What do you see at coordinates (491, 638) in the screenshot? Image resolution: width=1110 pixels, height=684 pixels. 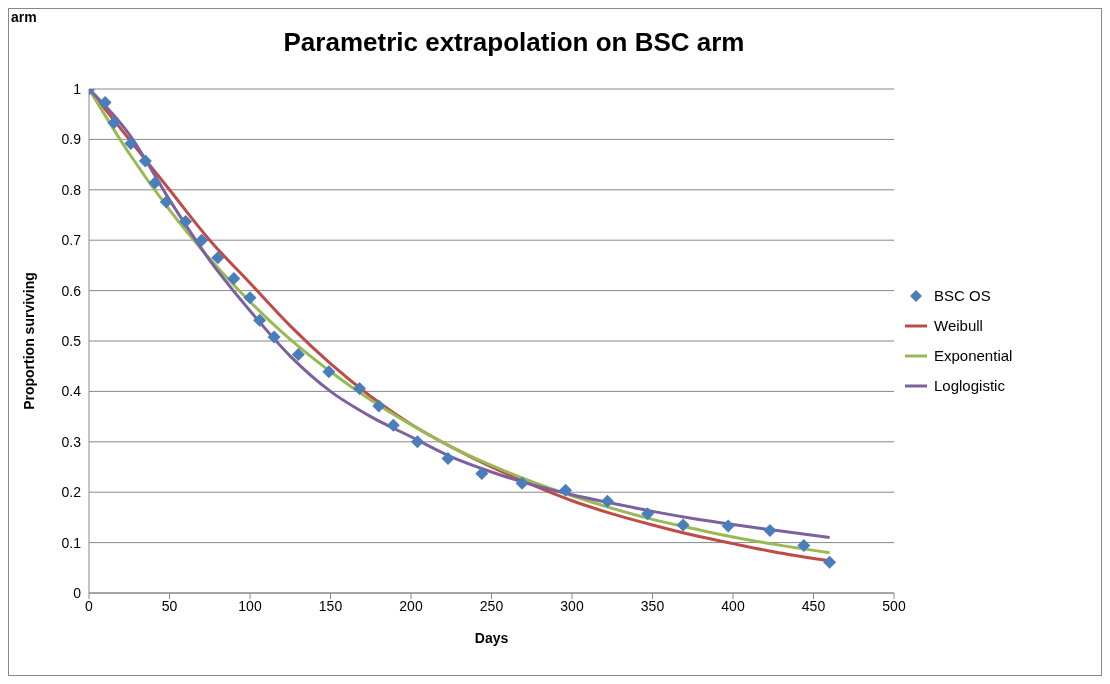 I see `x-axis-title: Days` at bounding box center [491, 638].